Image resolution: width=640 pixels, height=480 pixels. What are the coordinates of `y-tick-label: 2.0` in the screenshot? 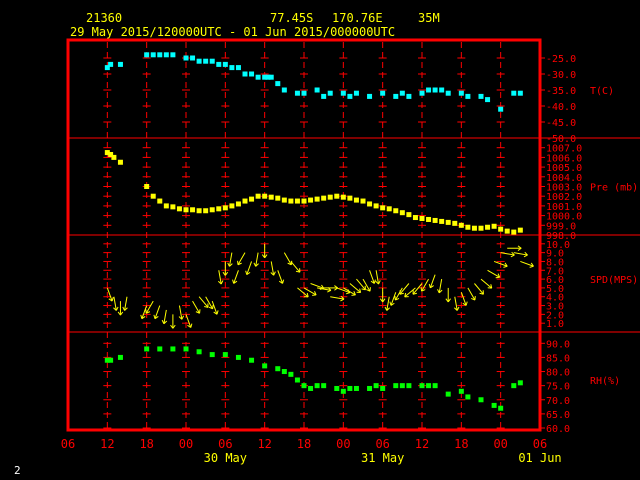 It's located at (555, 315).